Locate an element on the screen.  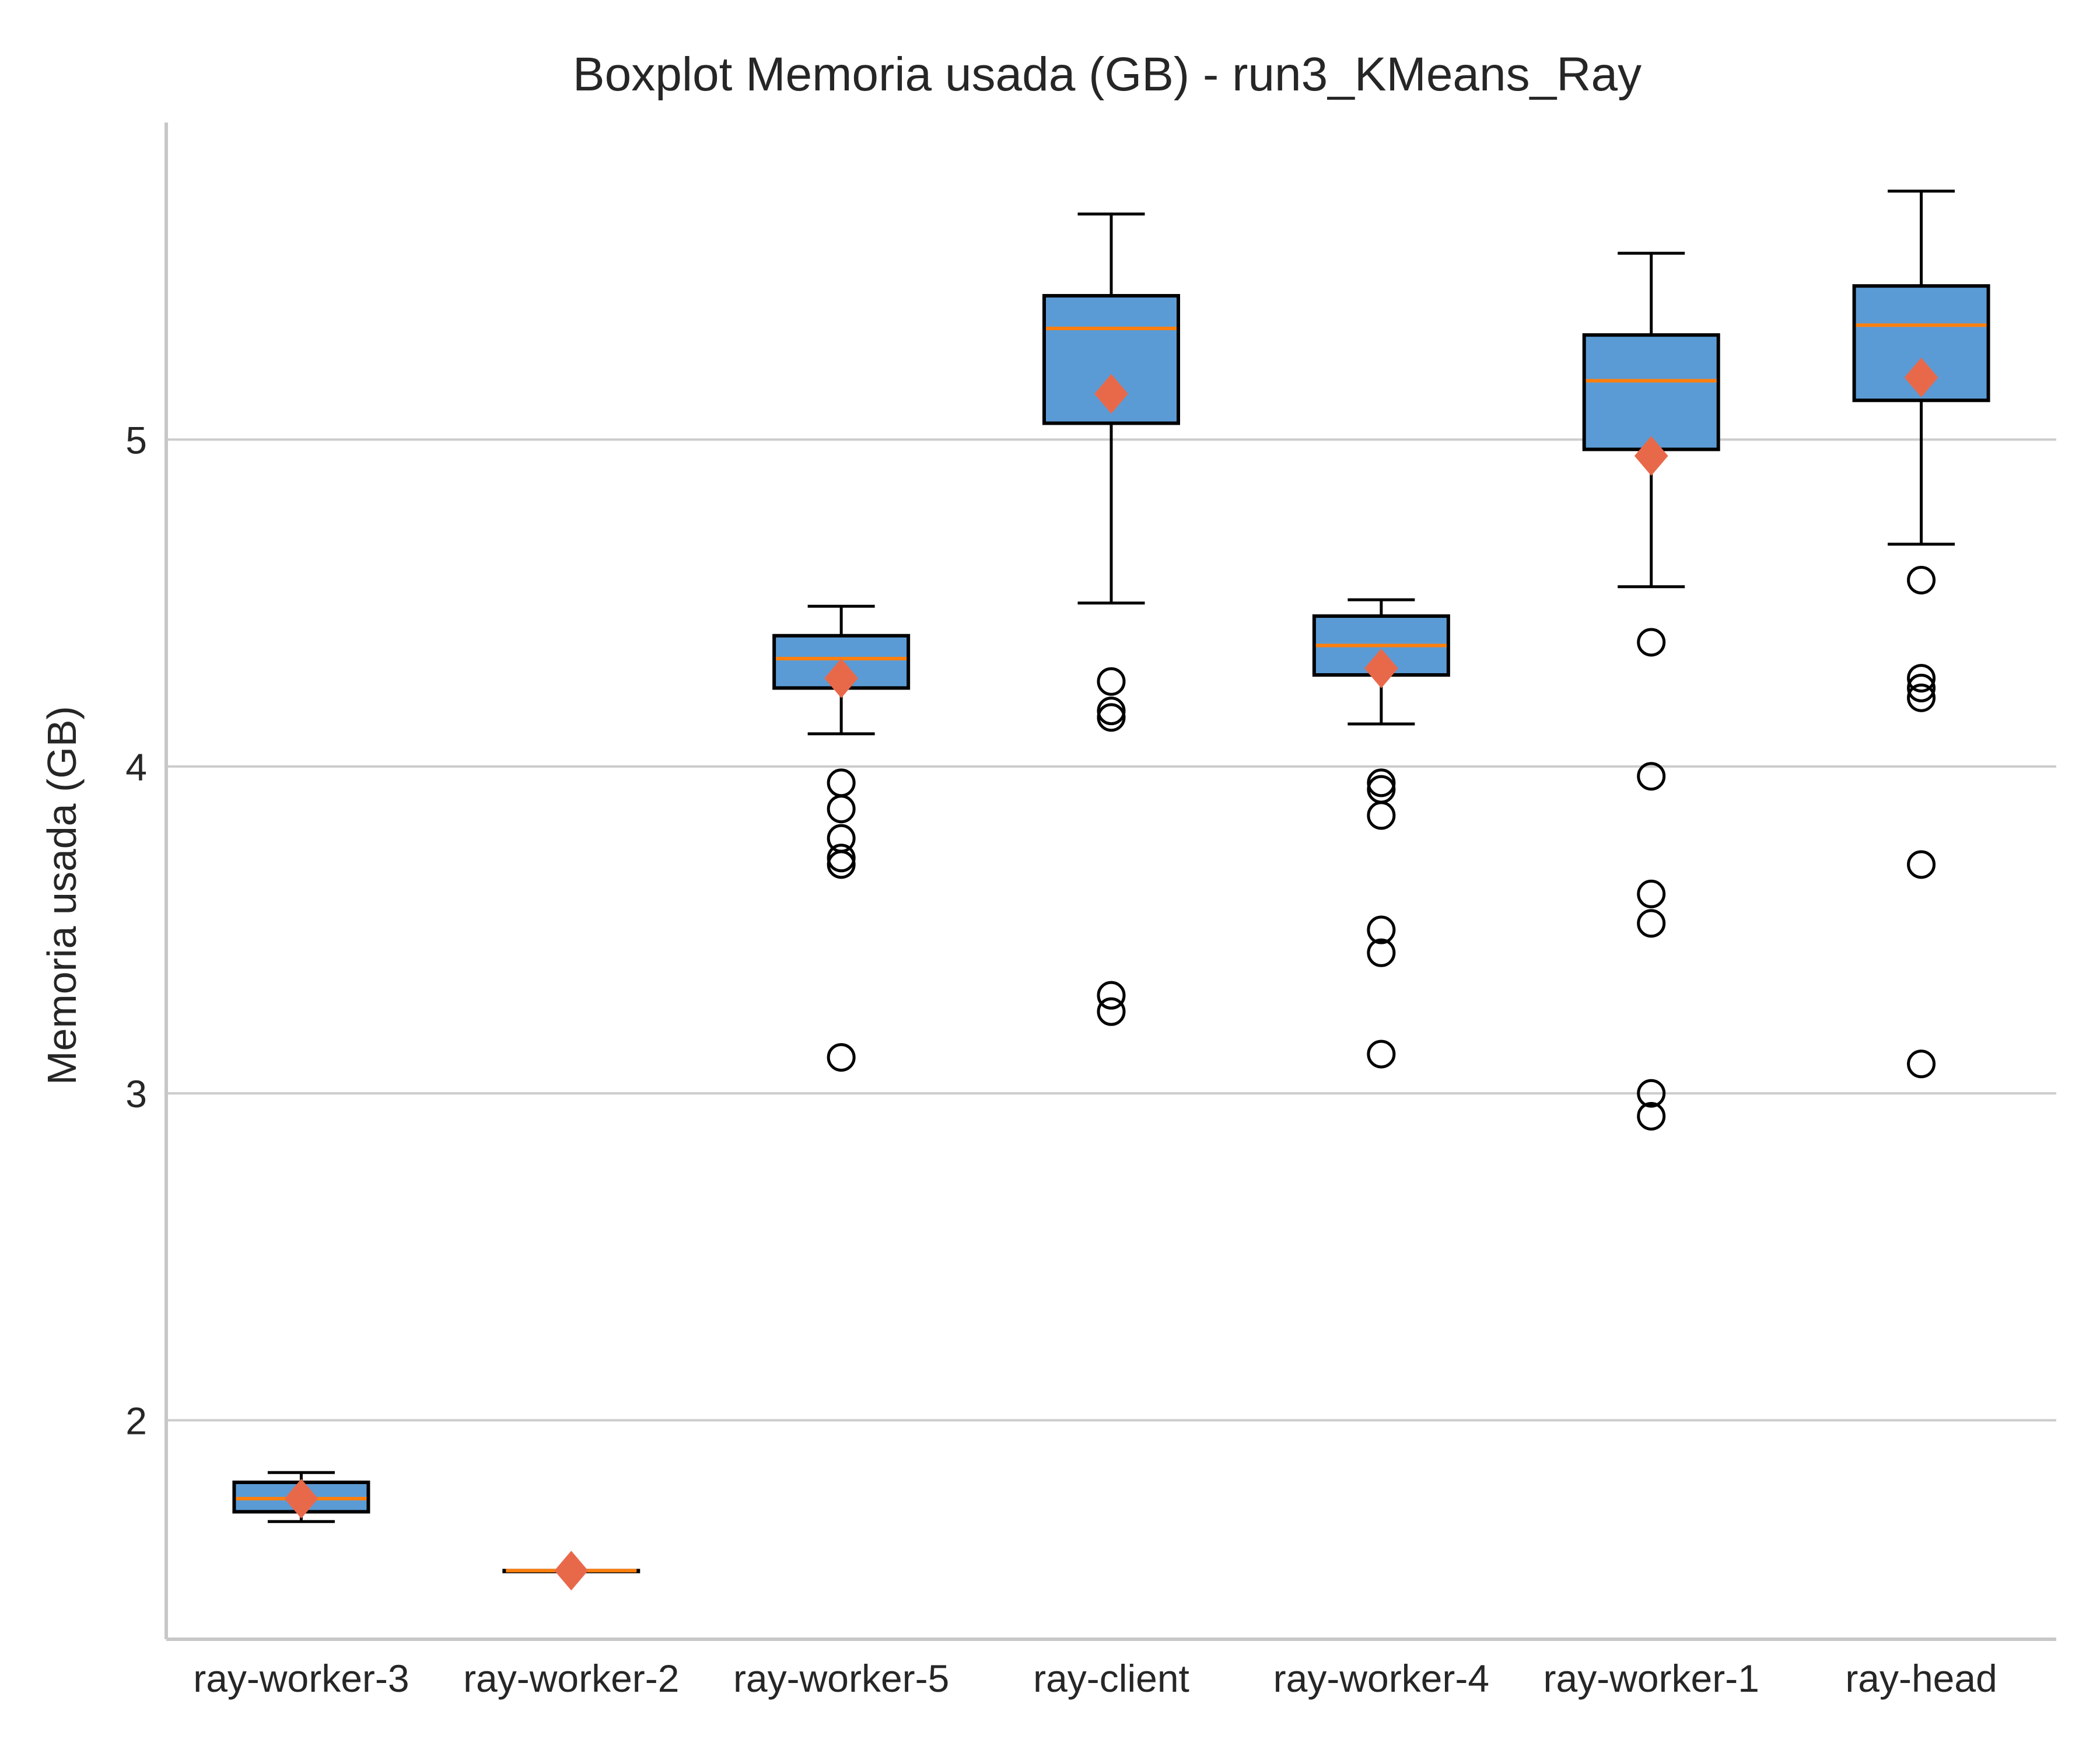
x-tick-label-ray-worker-4: ray-worker-4 is located at coordinates (1381, 1678).